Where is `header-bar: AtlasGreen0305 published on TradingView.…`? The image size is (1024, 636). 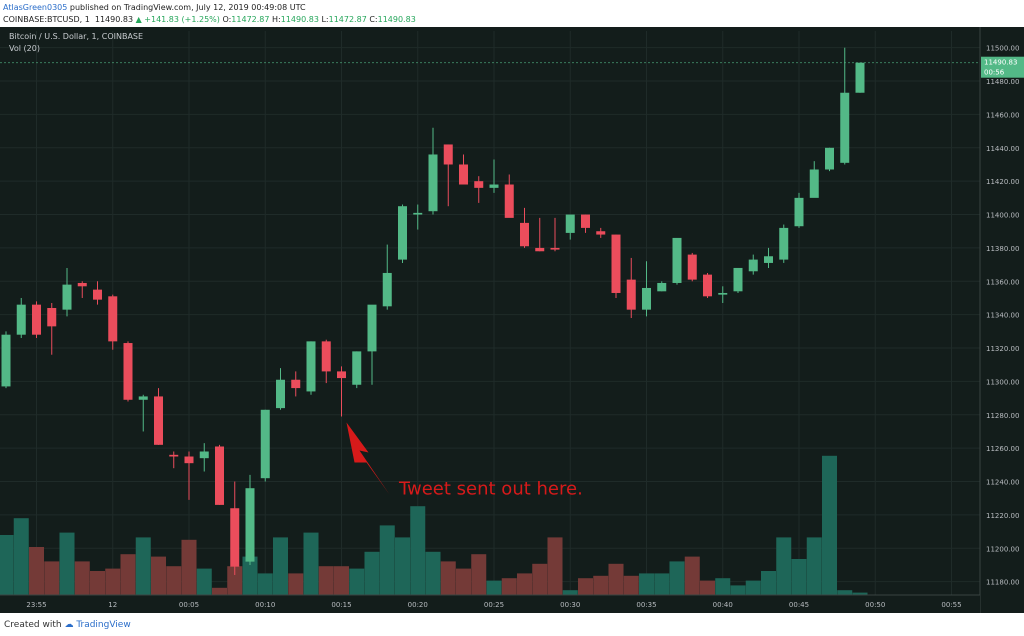
header-bar: AtlasGreen0305 published on TradingView.… is located at coordinates (512, 13).